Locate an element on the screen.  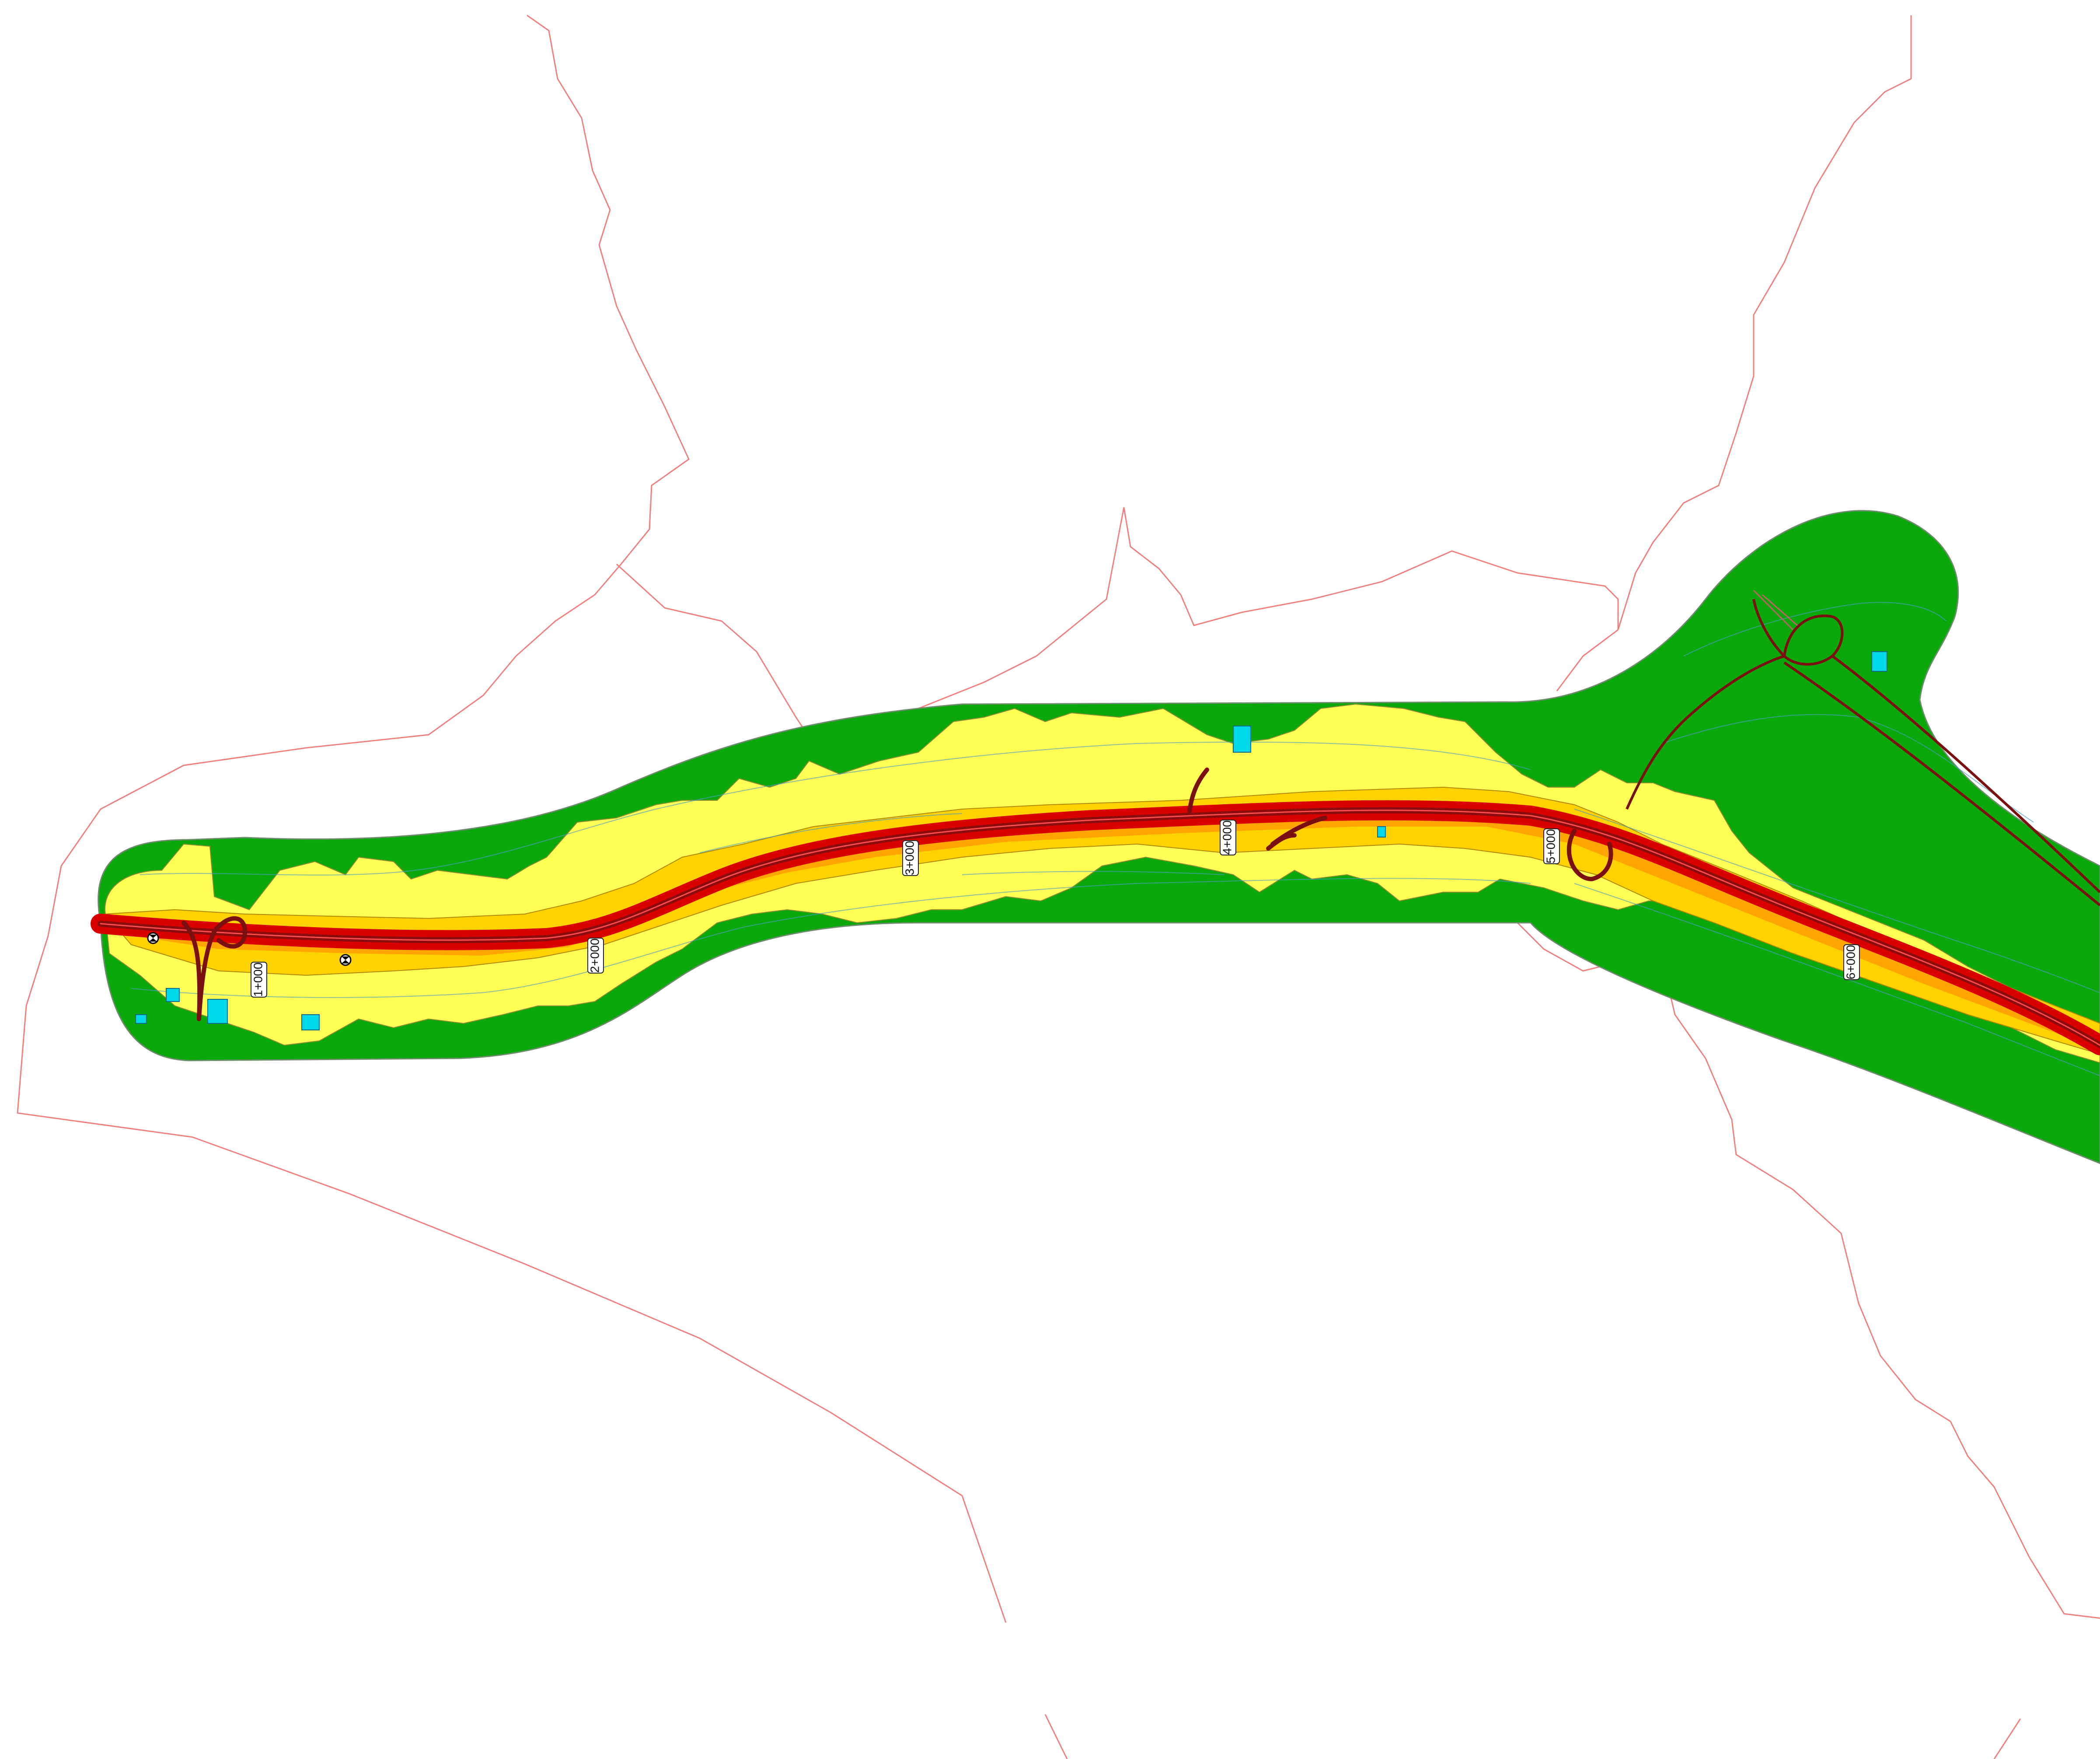
central-south-ramp is located at coordinates (1296, 833).